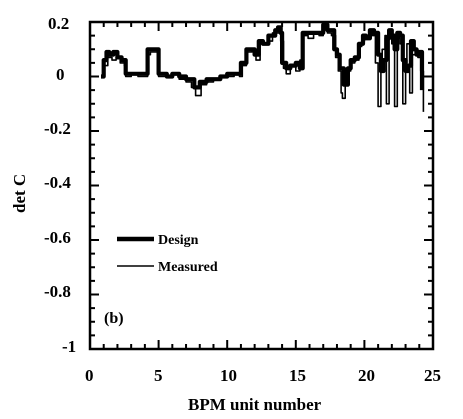 The image size is (463, 419). Describe the element at coordinates (19, 193) in the screenshot. I see `y-axis-title: det C` at that location.